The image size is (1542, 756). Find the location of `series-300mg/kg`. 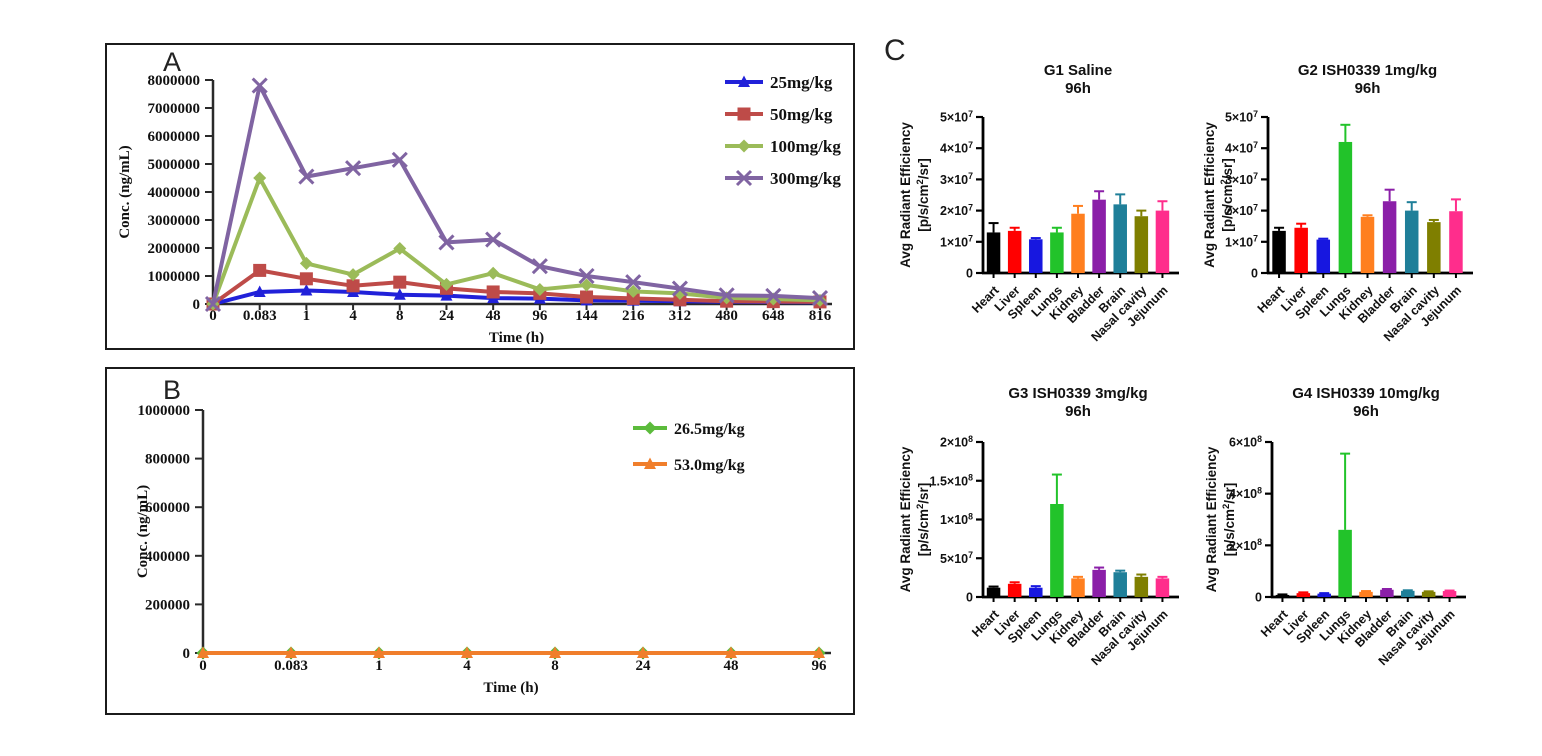

series-300mg/kg is located at coordinates (516, 195).